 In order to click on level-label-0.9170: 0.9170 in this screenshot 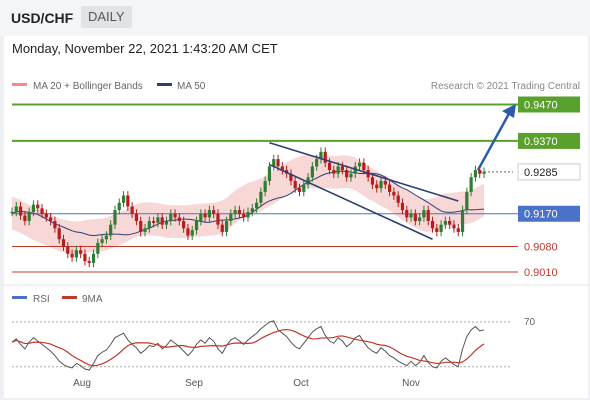, I will do `click(541, 215)`.